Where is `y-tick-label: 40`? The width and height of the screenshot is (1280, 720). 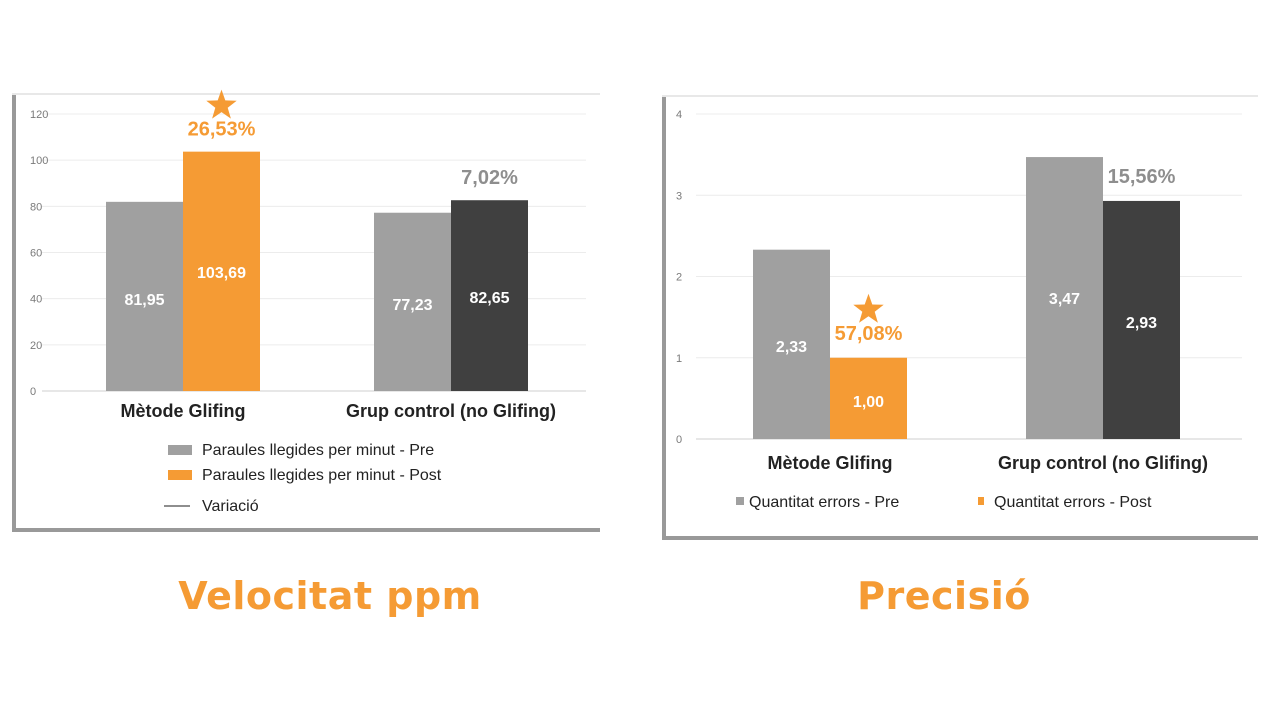 y-tick-label: 40 is located at coordinates (36, 300).